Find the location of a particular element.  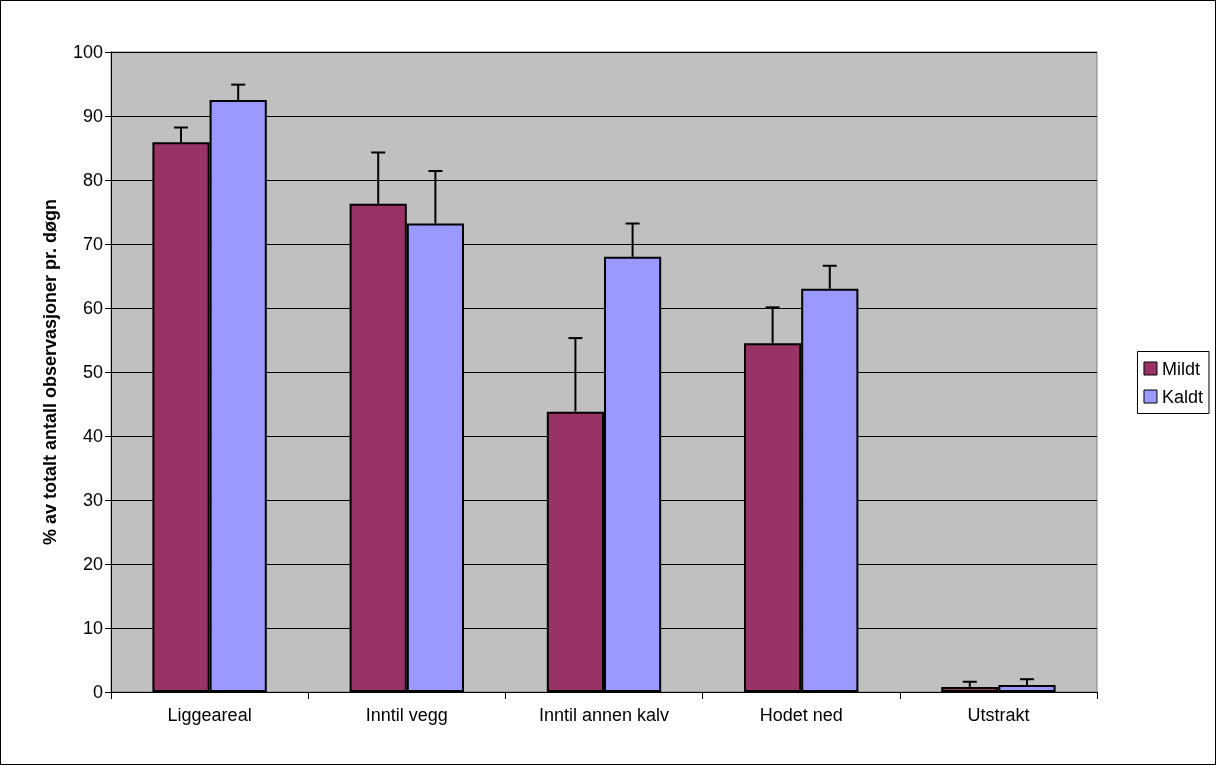

y-tick-label: 50 is located at coordinates (92, 372).